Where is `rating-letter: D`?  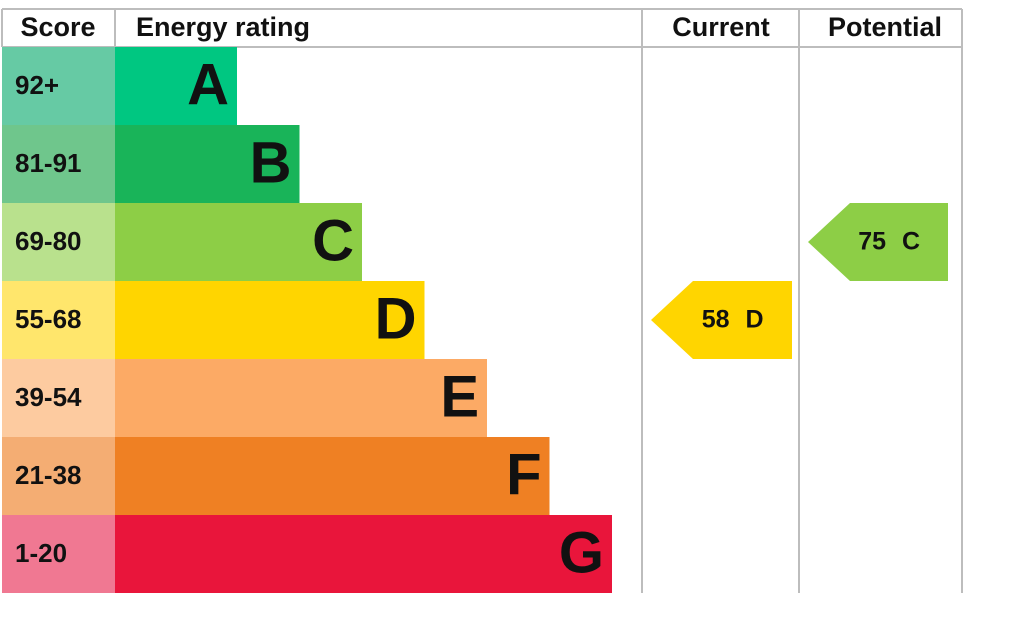 rating-letter: D is located at coordinates (396, 318).